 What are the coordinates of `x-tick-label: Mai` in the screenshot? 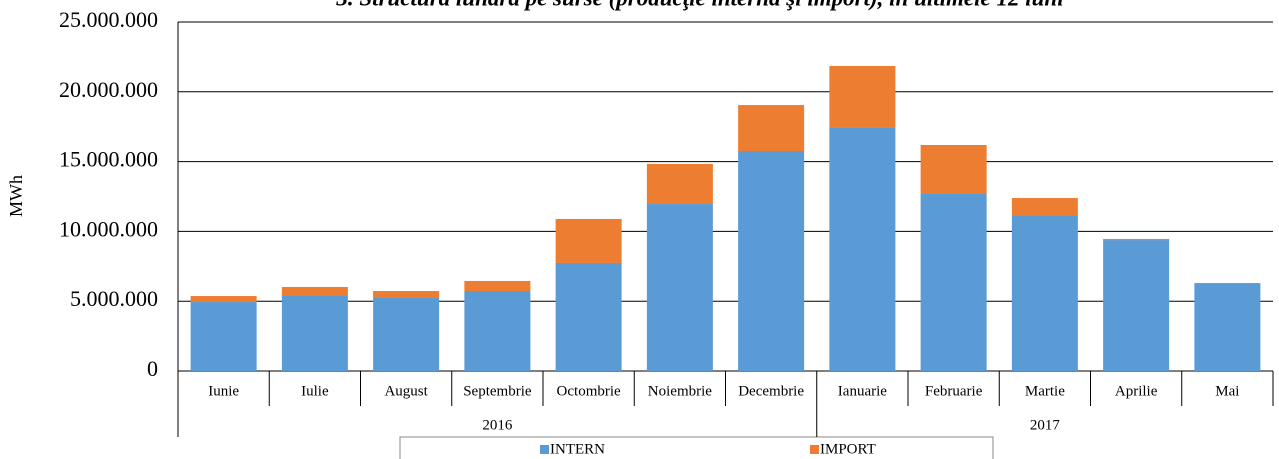 It's located at (1227, 391).